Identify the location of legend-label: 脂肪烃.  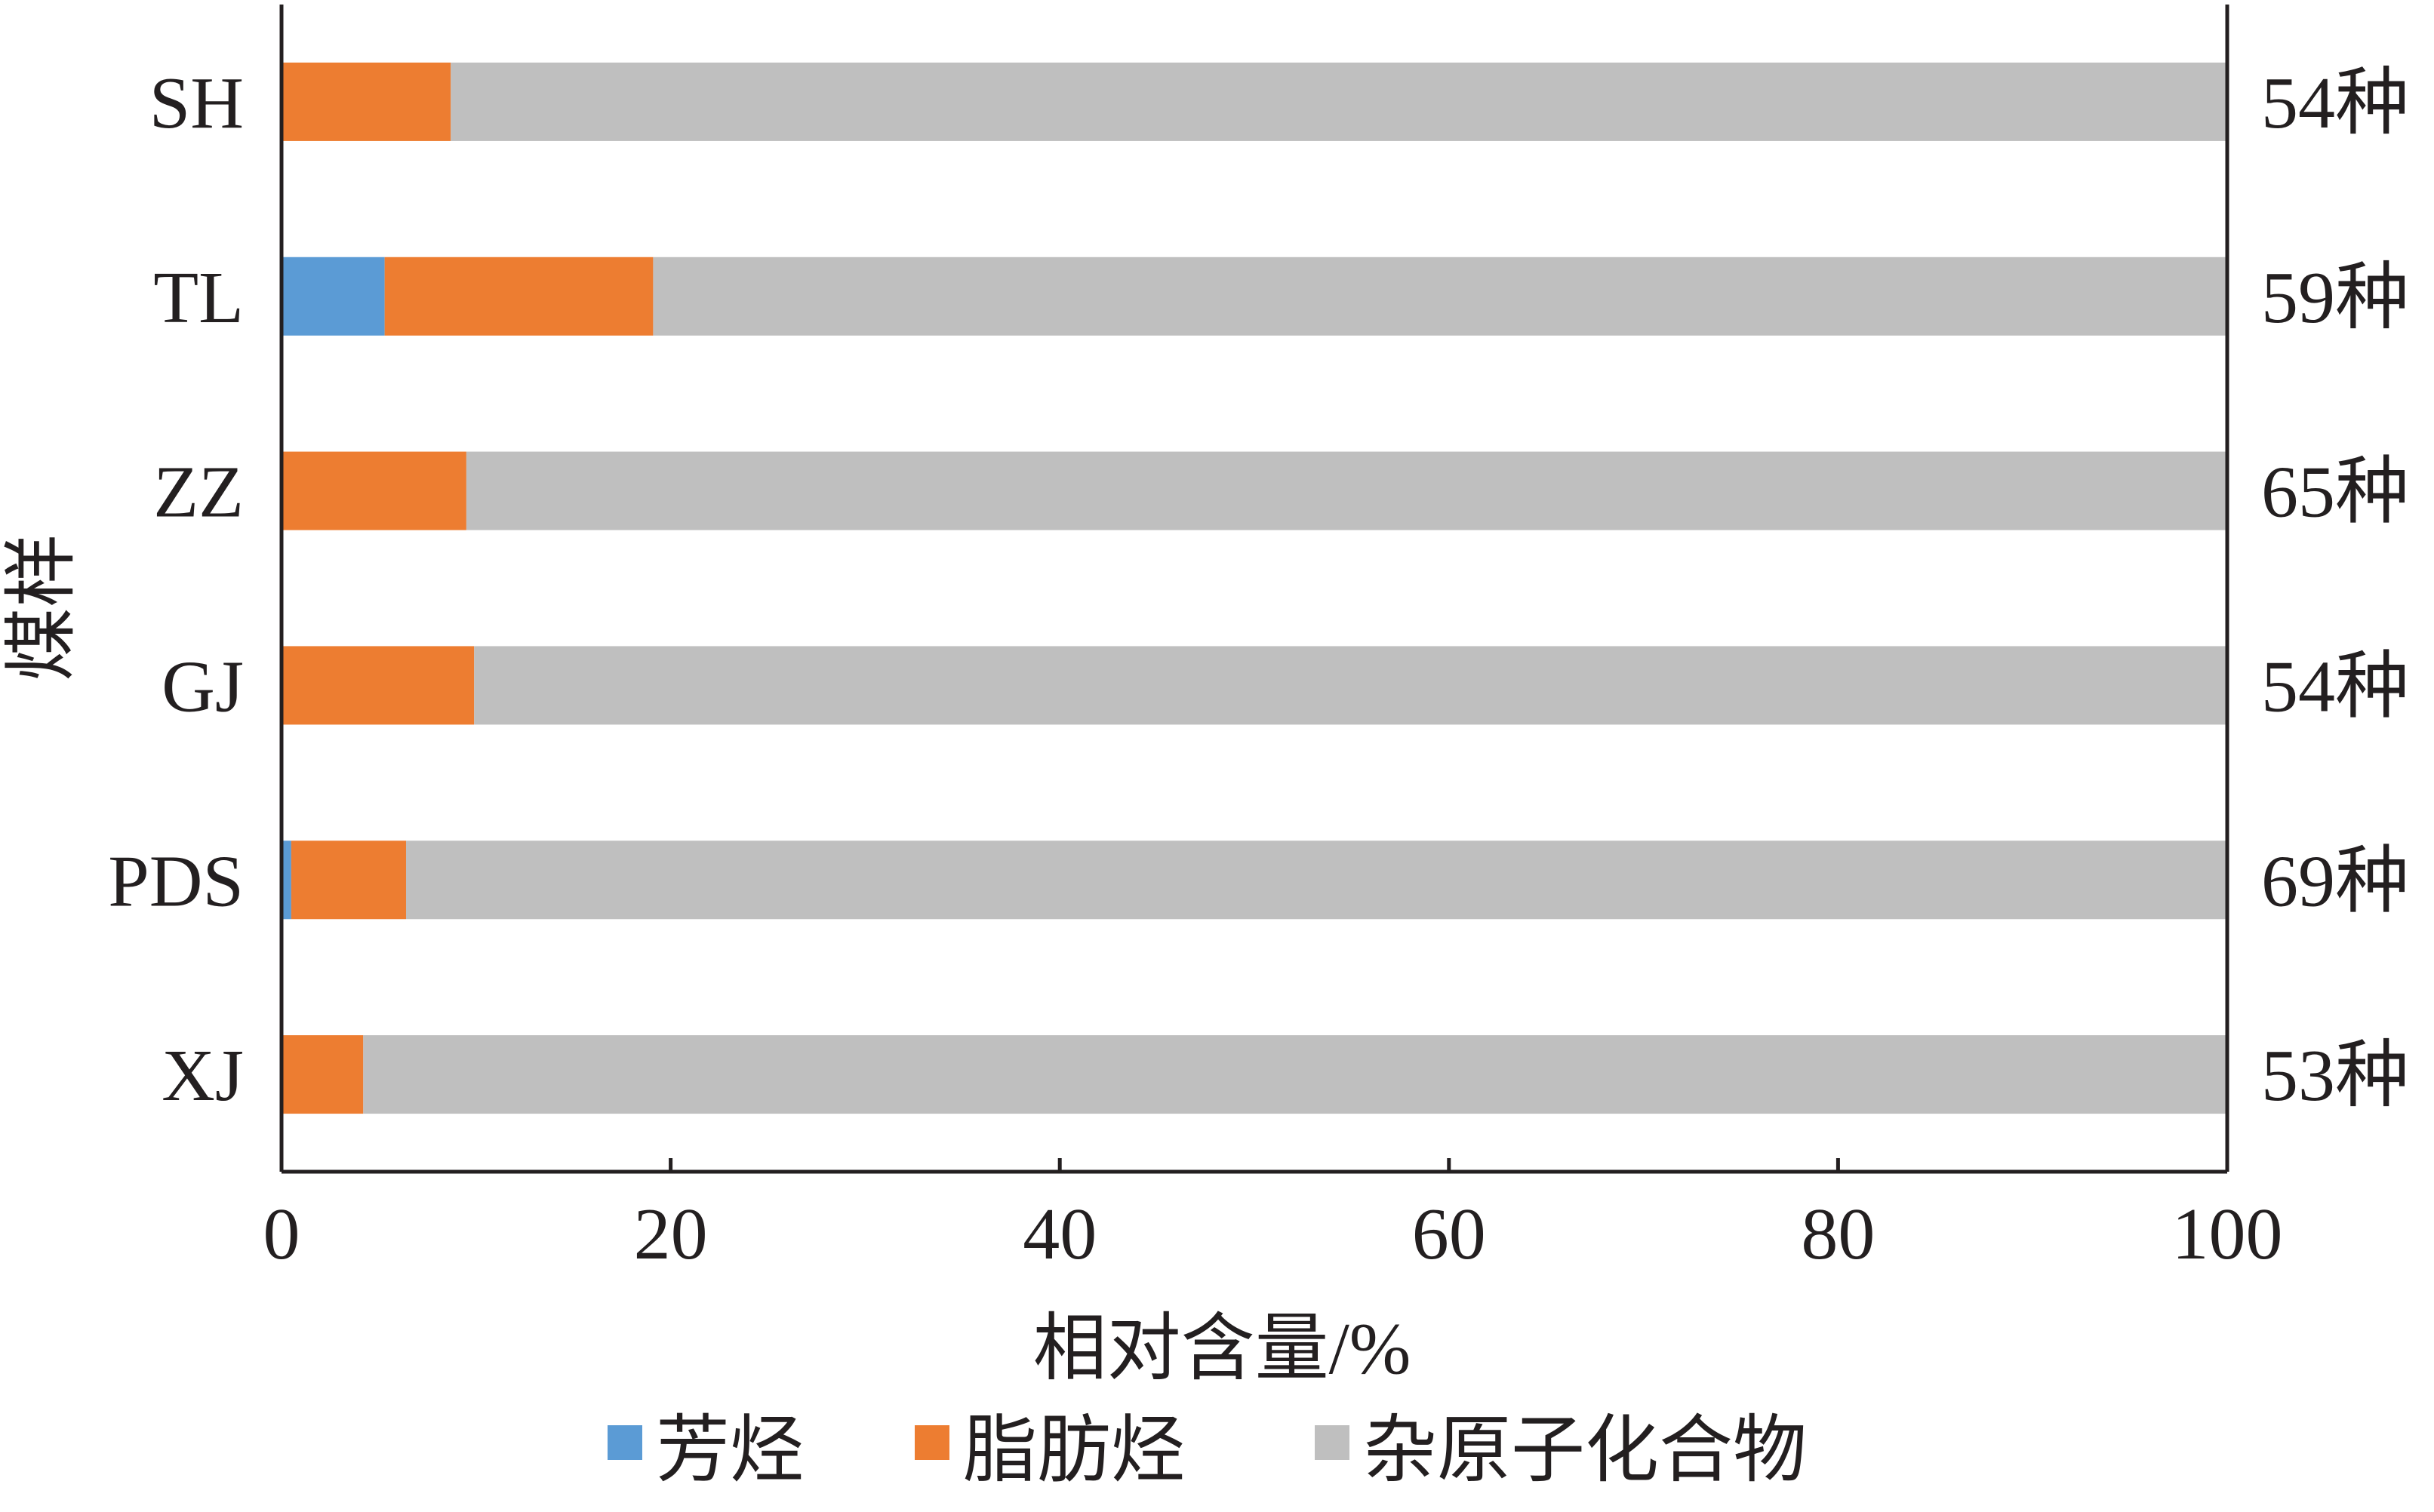
(1074, 1451).